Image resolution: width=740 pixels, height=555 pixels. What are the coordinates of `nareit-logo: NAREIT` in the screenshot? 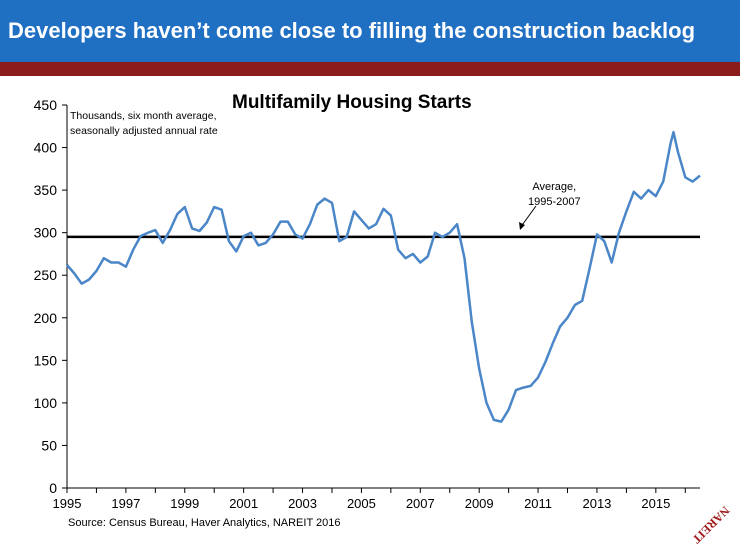 It's located at (711, 525).